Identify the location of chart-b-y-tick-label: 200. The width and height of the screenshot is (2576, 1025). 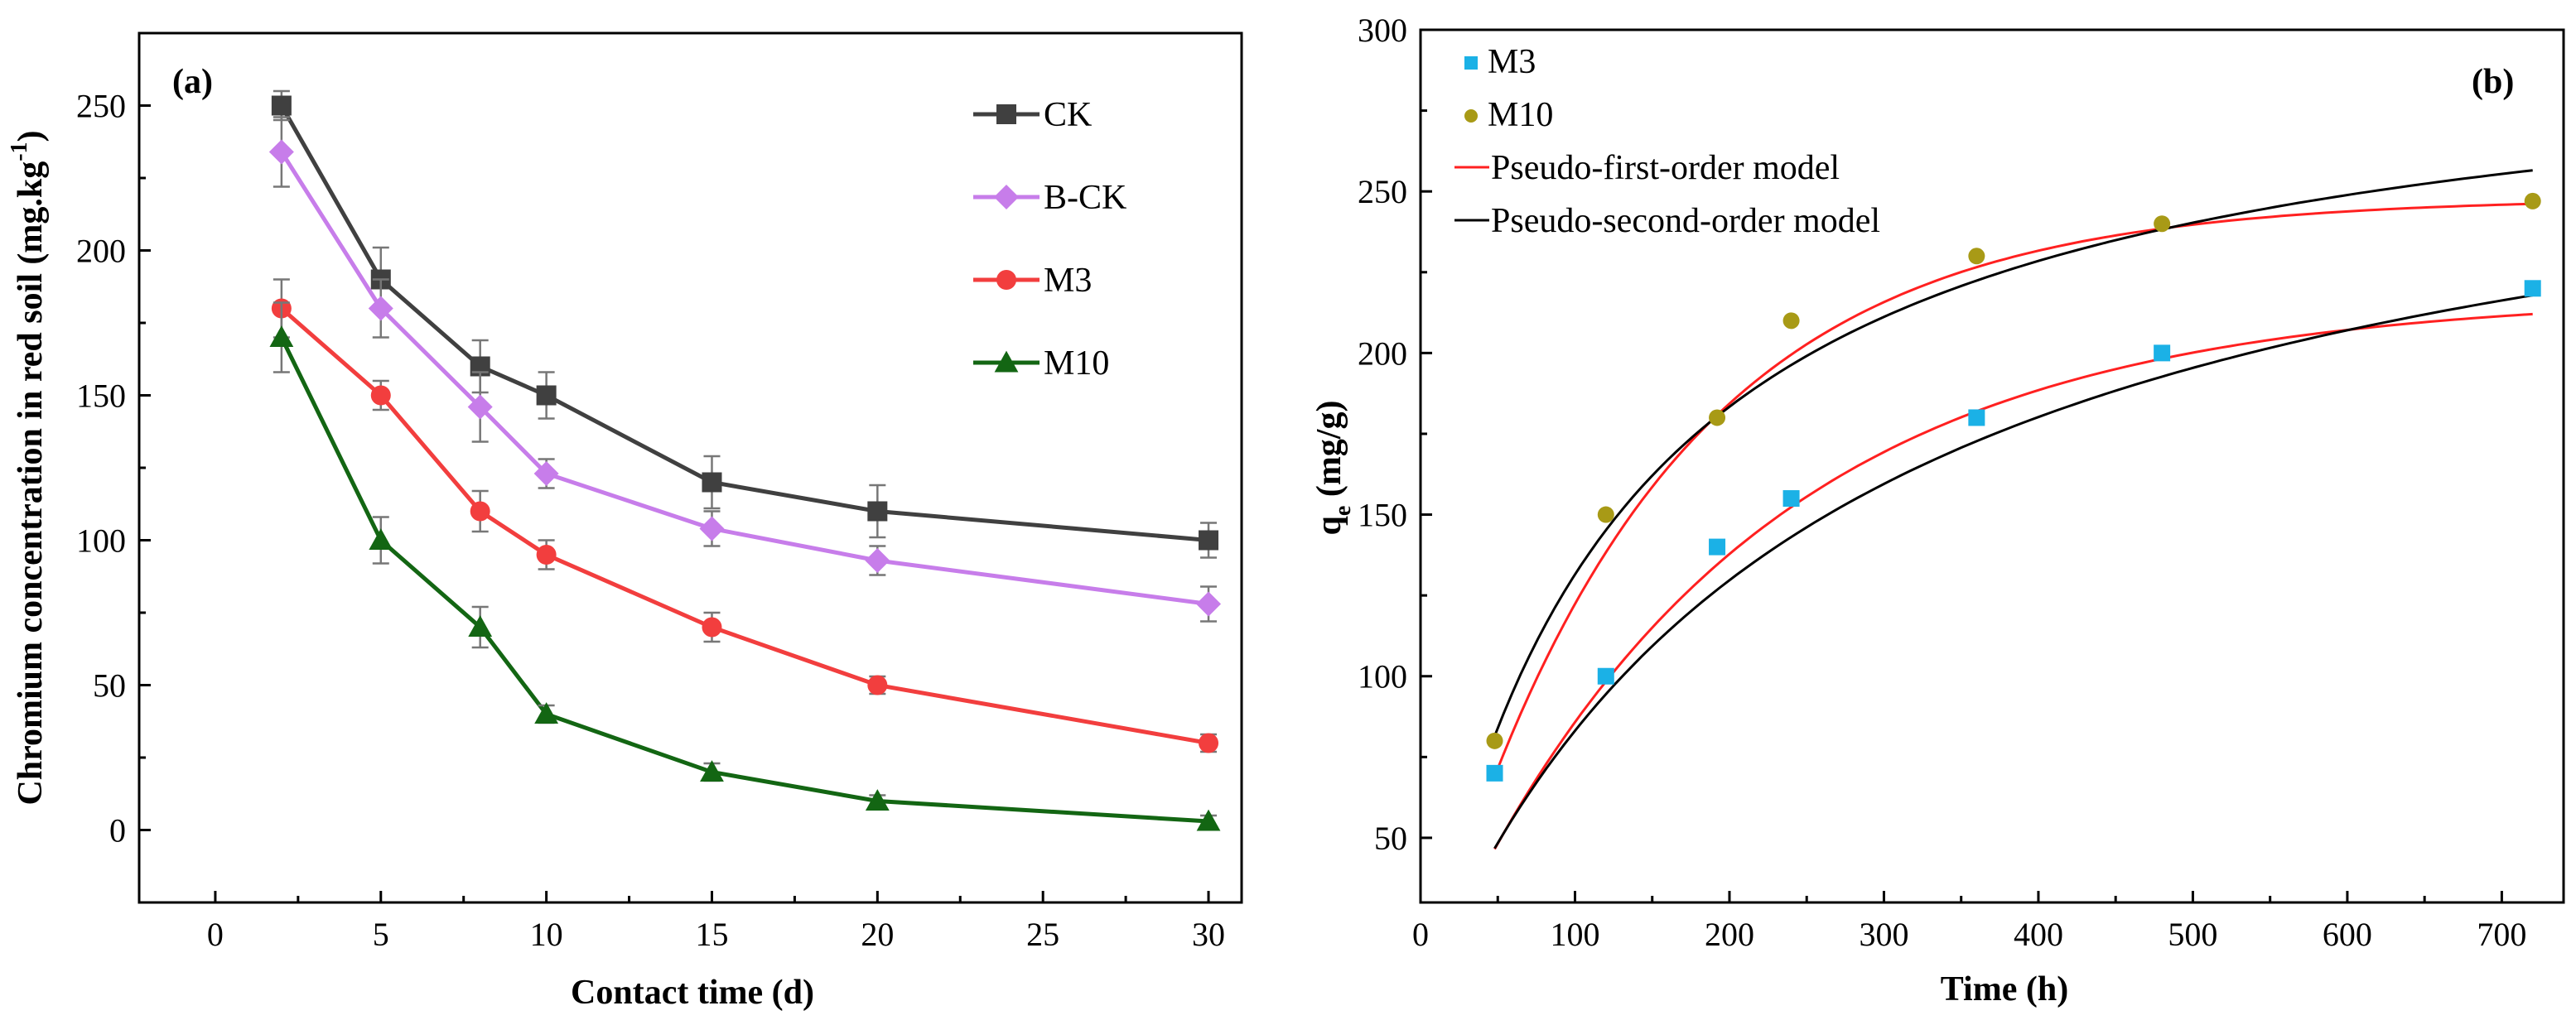
(1382, 353).